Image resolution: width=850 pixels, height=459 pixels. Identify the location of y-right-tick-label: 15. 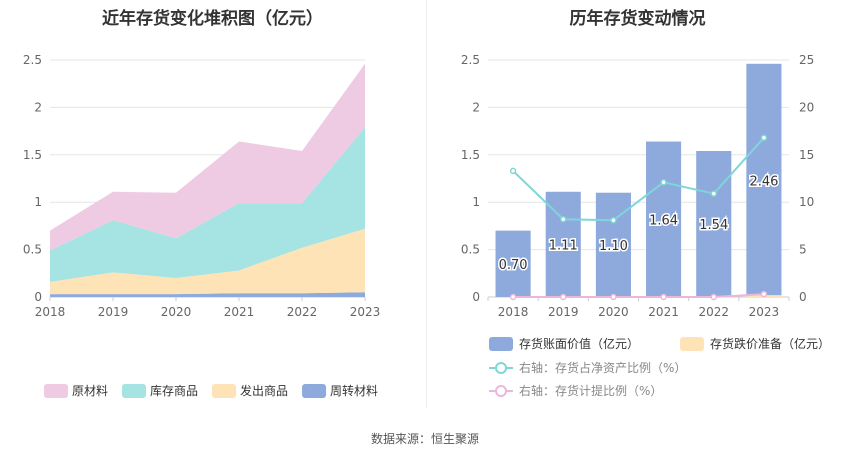
(806, 155).